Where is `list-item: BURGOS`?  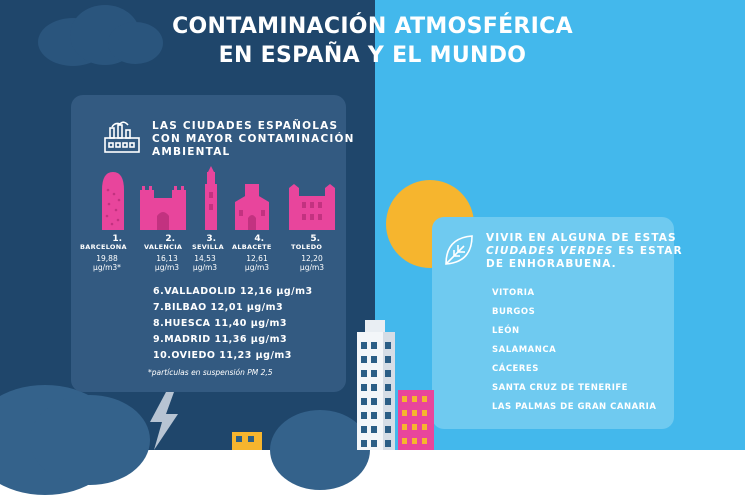 list-item: BURGOS is located at coordinates (514, 312).